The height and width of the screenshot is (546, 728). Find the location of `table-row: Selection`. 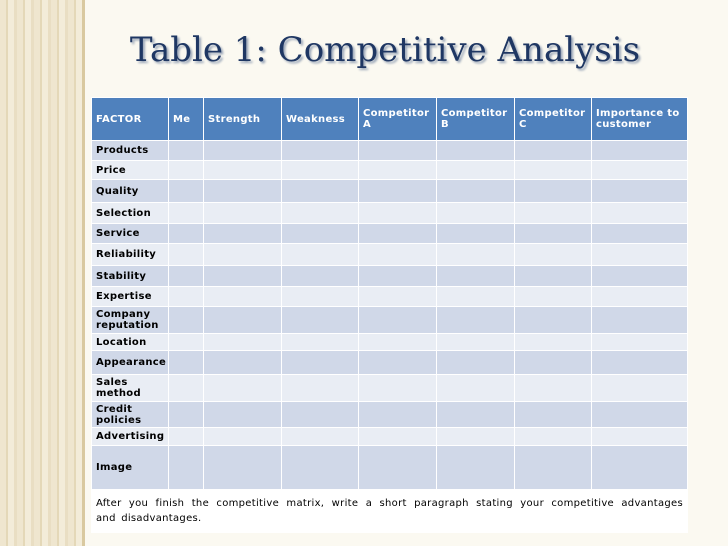

table-row: Selection is located at coordinates (389, 213).